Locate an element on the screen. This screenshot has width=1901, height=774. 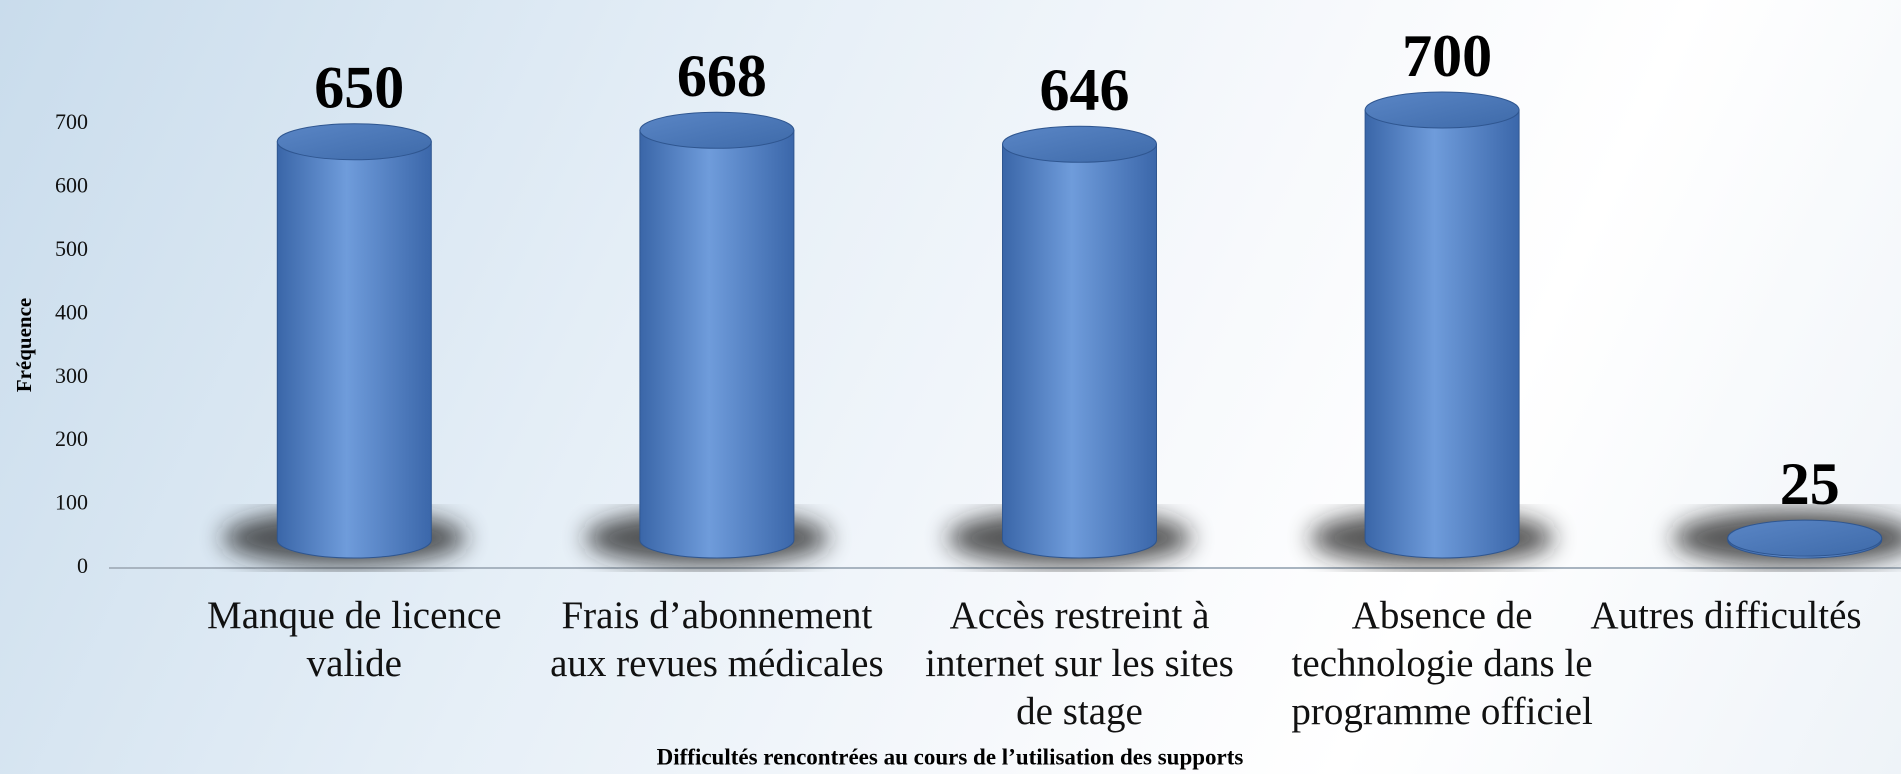
x-tick-label: Frais d’abonnement aux revues médicales is located at coordinates (717, 639).